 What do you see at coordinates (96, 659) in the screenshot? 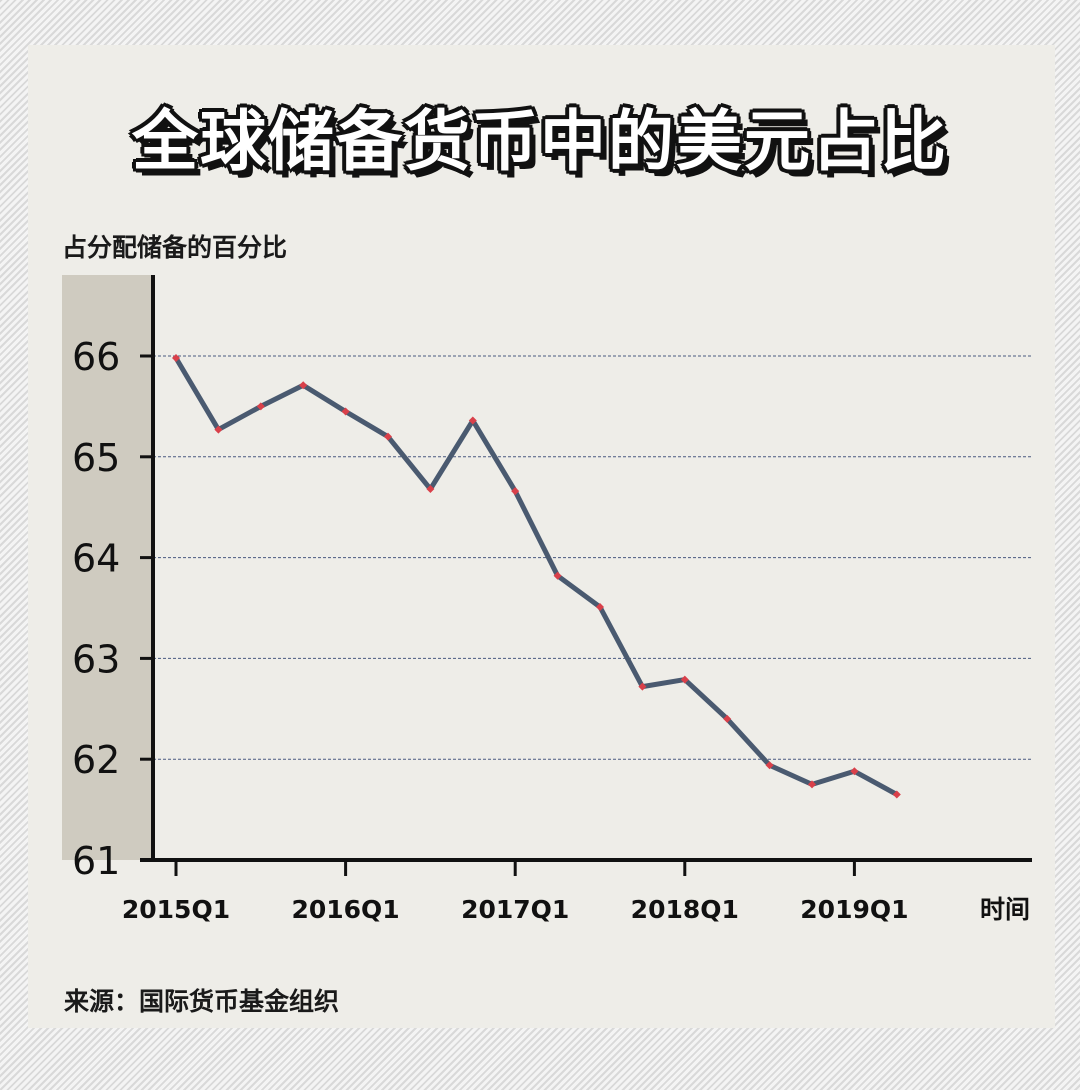
I see `y-tick-label: 63` at bounding box center [96, 659].